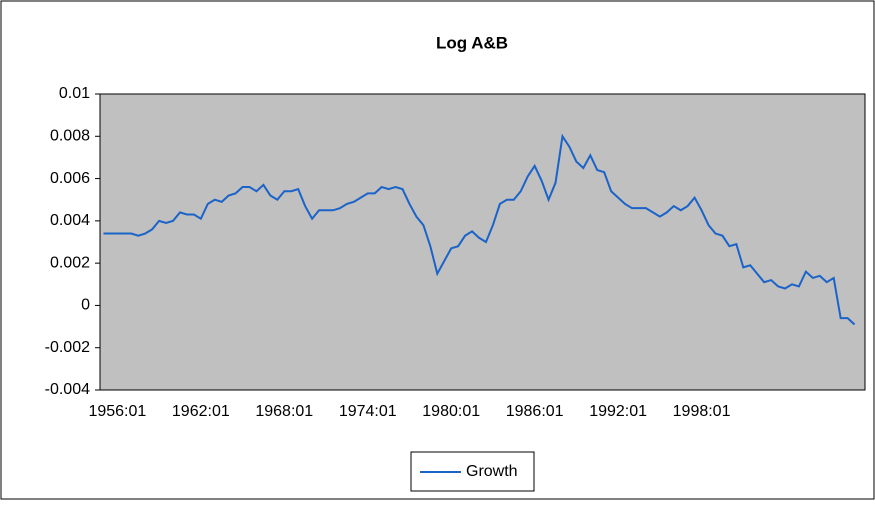 This screenshot has height=505, width=875. Describe the element at coordinates (70, 262) in the screenshot. I see `y-tick-label: 0.002` at that location.